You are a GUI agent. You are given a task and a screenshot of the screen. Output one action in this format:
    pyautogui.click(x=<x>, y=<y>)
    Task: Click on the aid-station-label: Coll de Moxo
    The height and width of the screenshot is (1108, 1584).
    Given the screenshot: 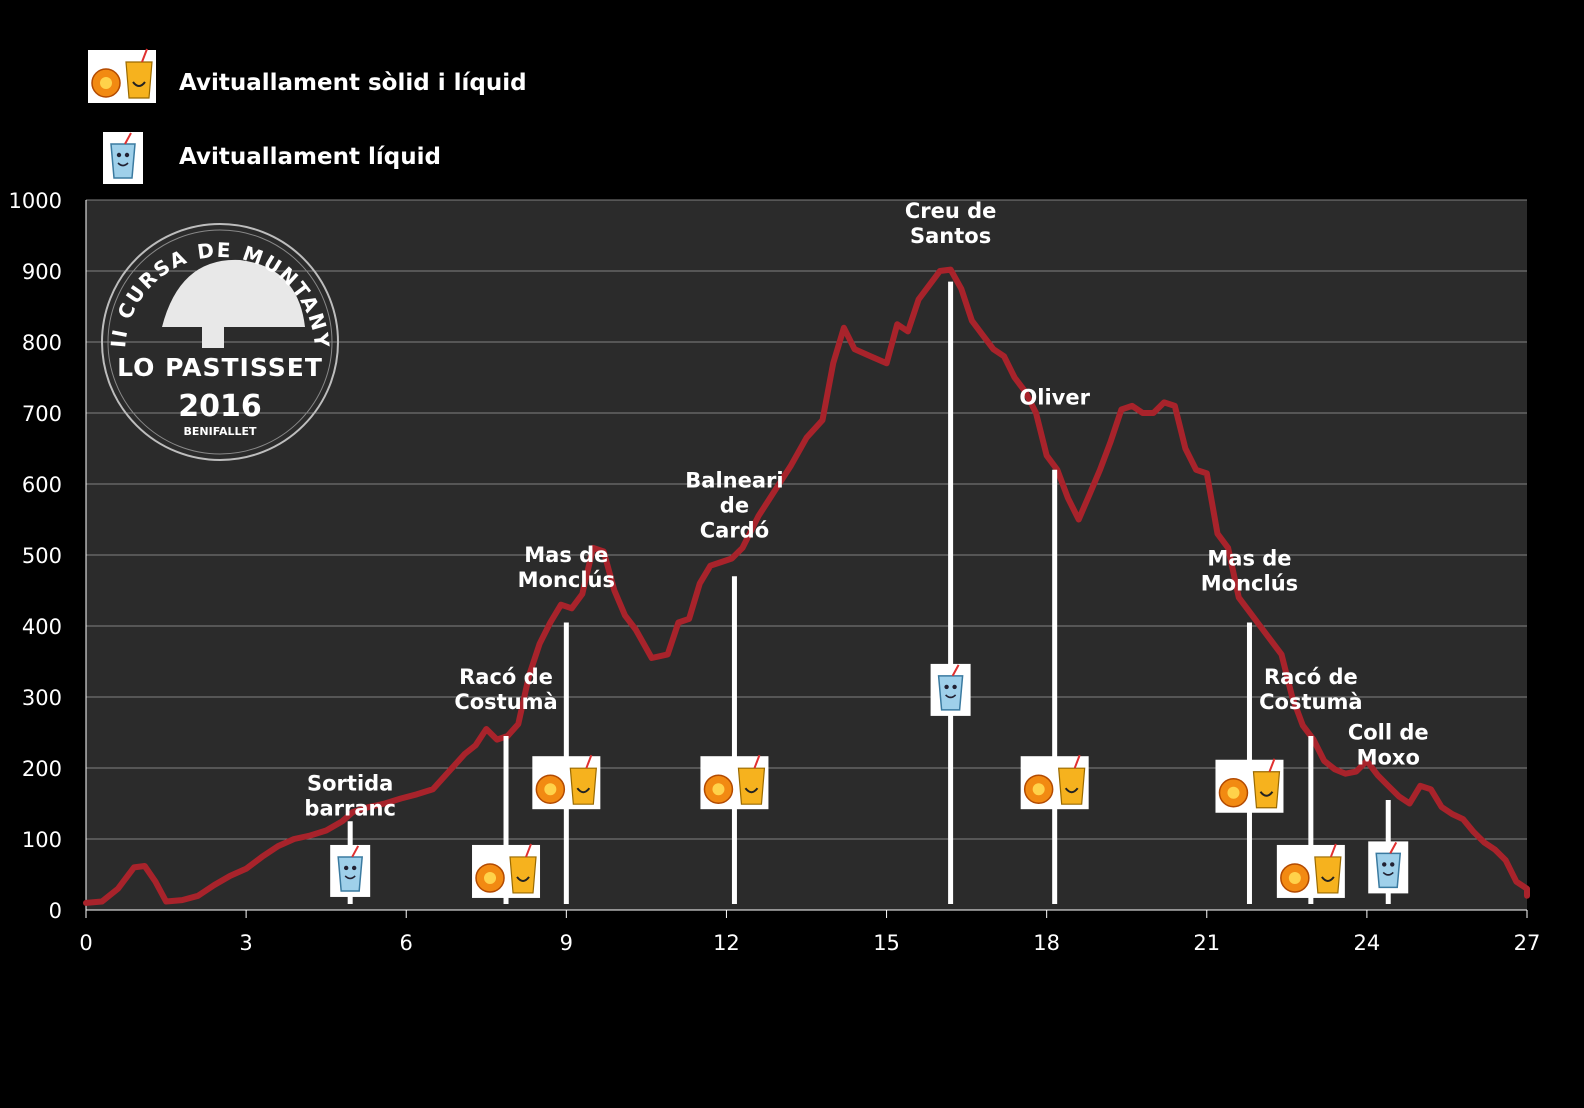 What is the action you would take?
    pyautogui.click(x=1388, y=745)
    